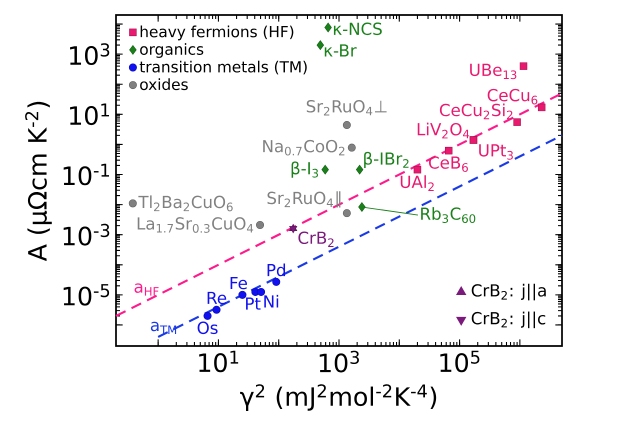 The height and width of the screenshot is (438, 623). I want to click on annotation: Pd, so click(277, 269).